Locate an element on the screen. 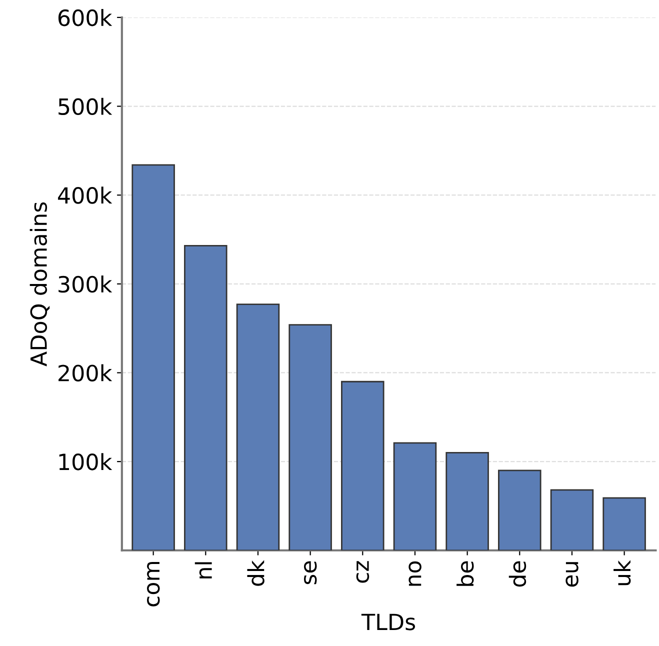 This screenshot has height=646, width=659. x-tick-label: dk is located at coordinates (255, 573).